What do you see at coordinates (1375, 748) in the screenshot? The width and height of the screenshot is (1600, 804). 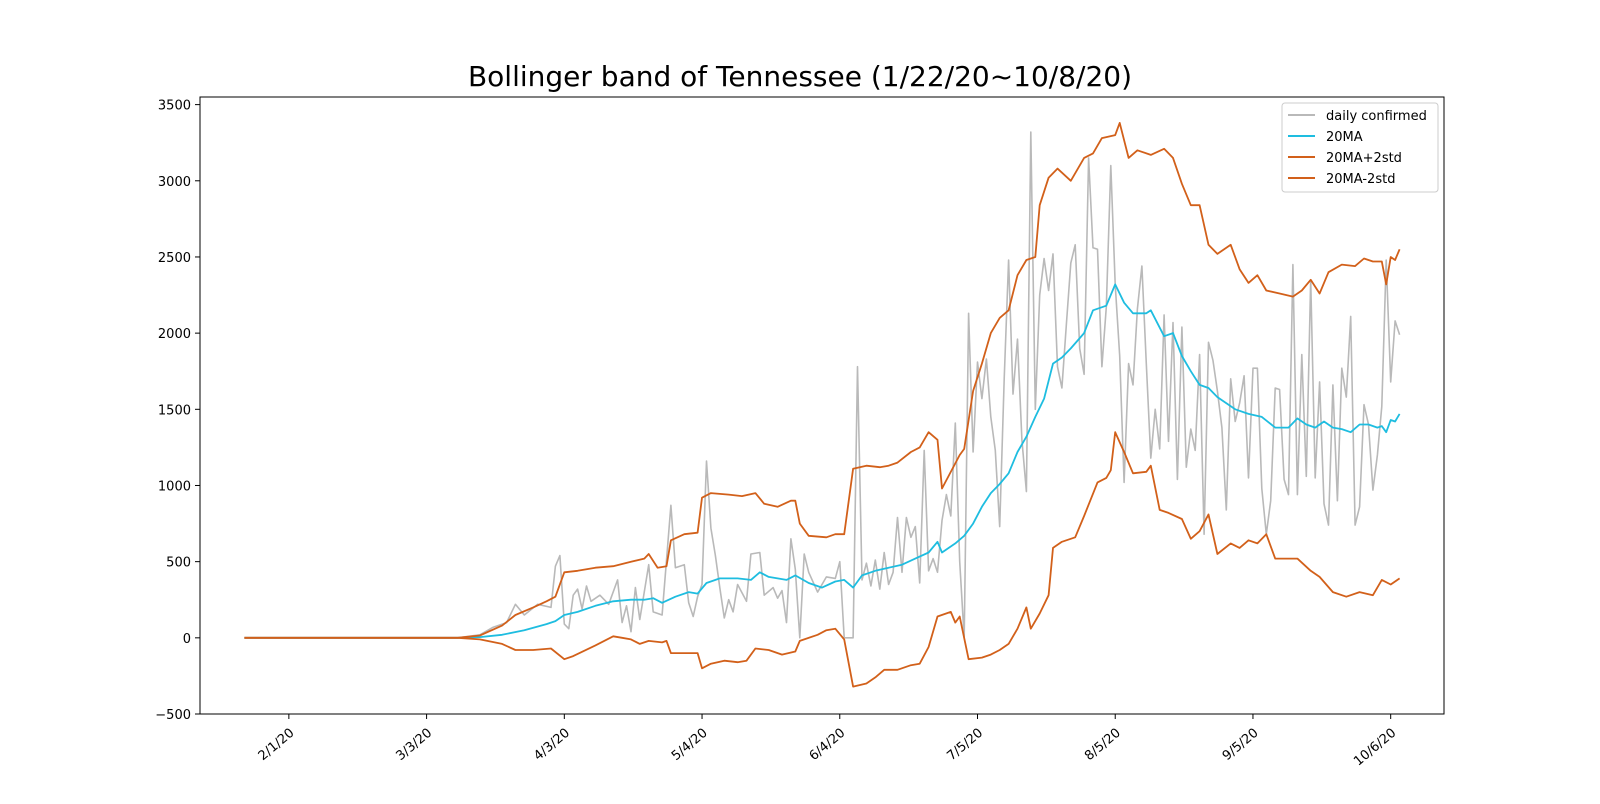 I see `x-tick-label: 10/6/20` at bounding box center [1375, 748].